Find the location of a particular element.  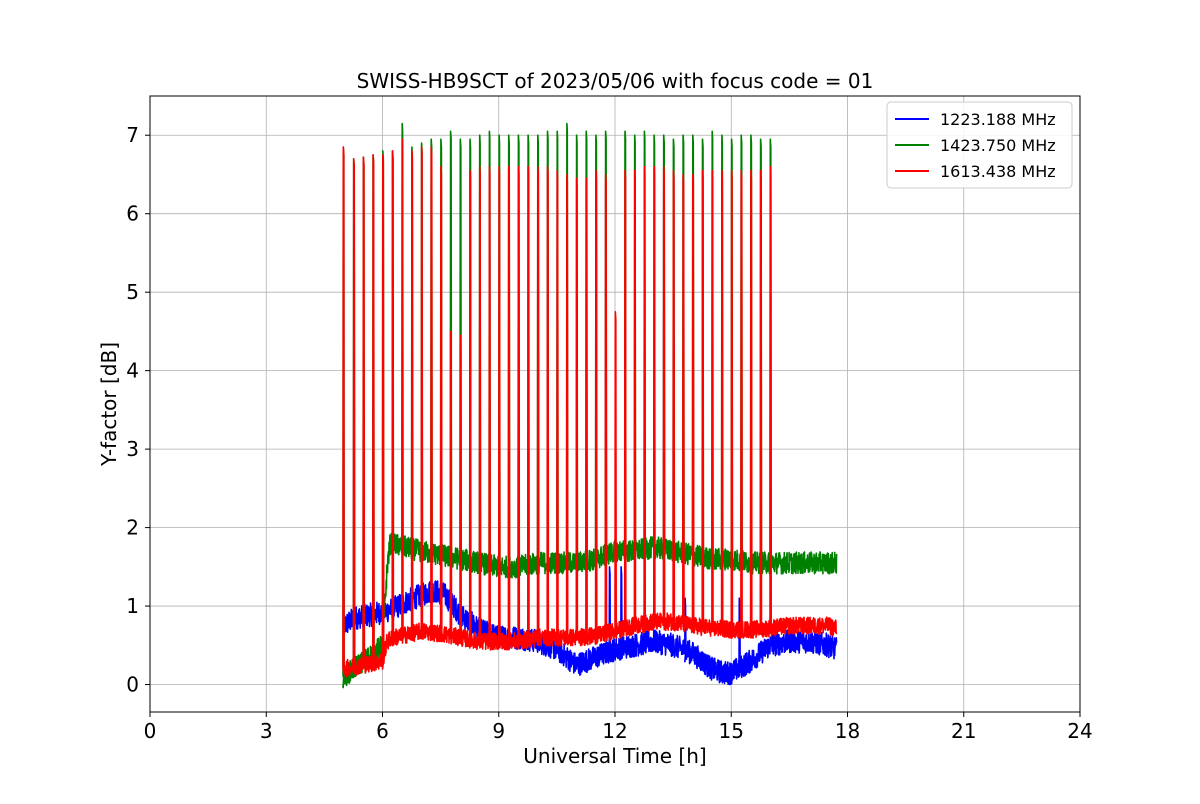

x-tick-label: 24 is located at coordinates (1079, 731).